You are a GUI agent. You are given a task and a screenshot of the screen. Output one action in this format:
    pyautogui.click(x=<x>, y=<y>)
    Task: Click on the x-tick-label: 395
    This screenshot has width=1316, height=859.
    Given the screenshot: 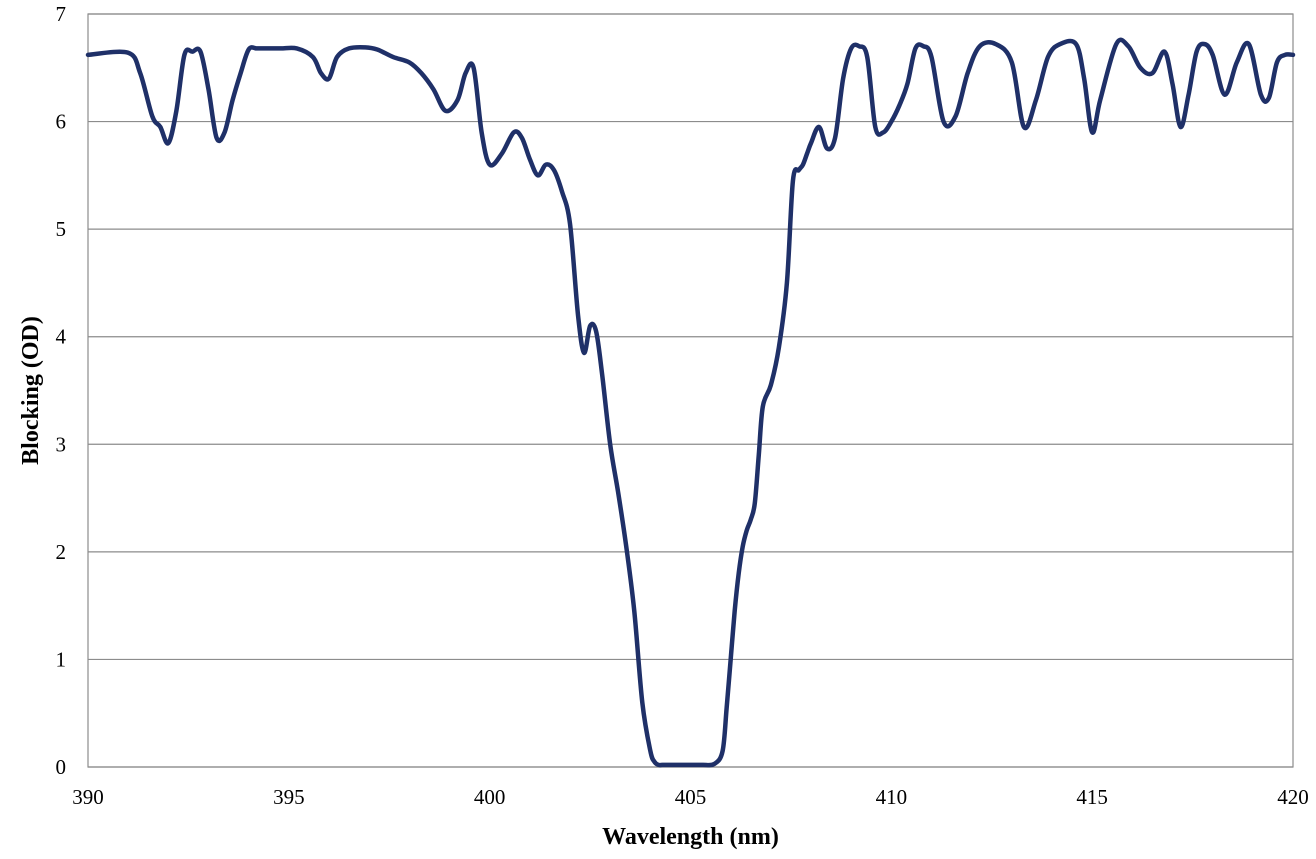 What is the action you would take?
    pyautogui.click(x=289, y=797)
    